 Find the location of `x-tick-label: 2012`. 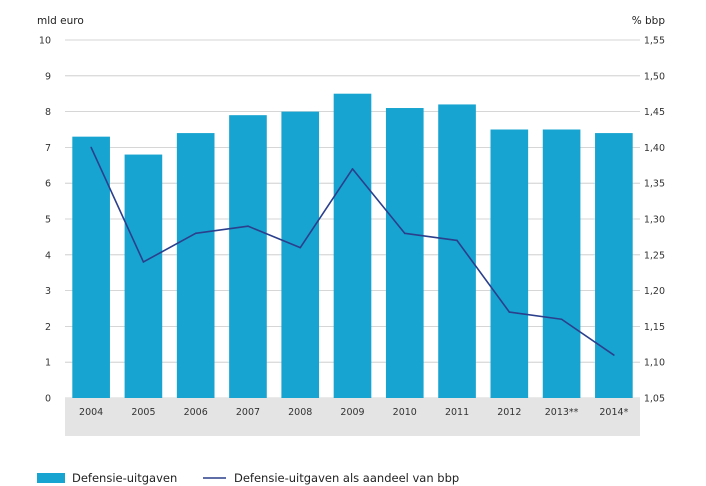

x-tick-label: 2012 is located at coordinates (509, 412).